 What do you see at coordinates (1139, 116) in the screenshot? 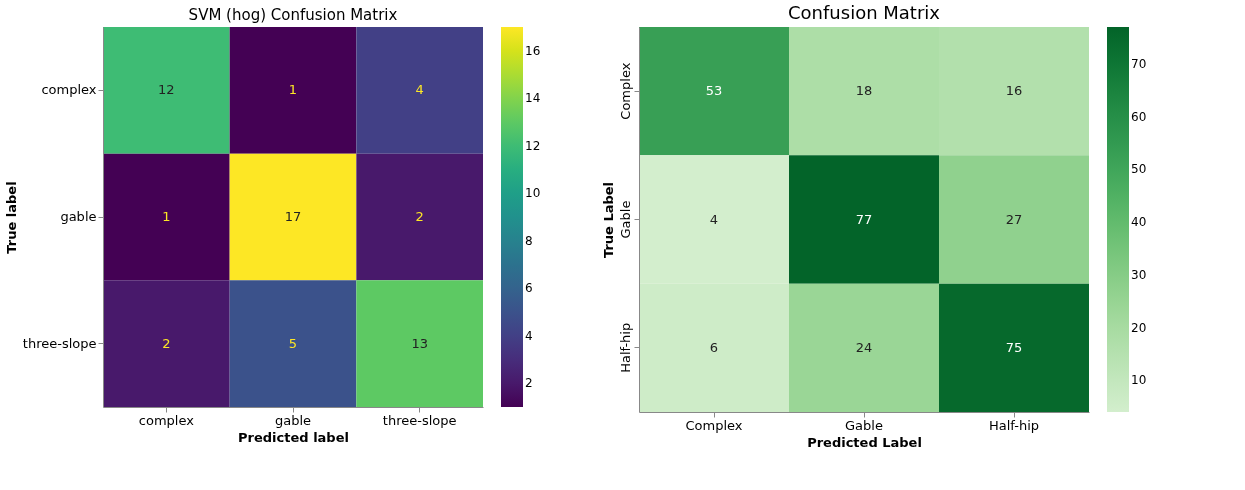
I see `color-bar-label: 60` at bounding box center [1139, 116].